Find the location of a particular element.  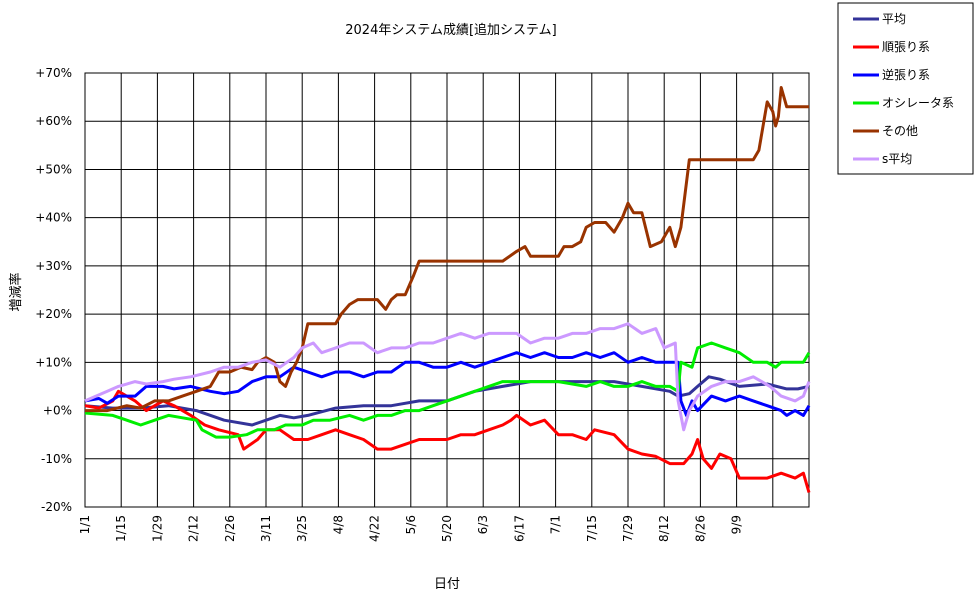

y-tick-label: -10% is located at coordinates (56, 459).